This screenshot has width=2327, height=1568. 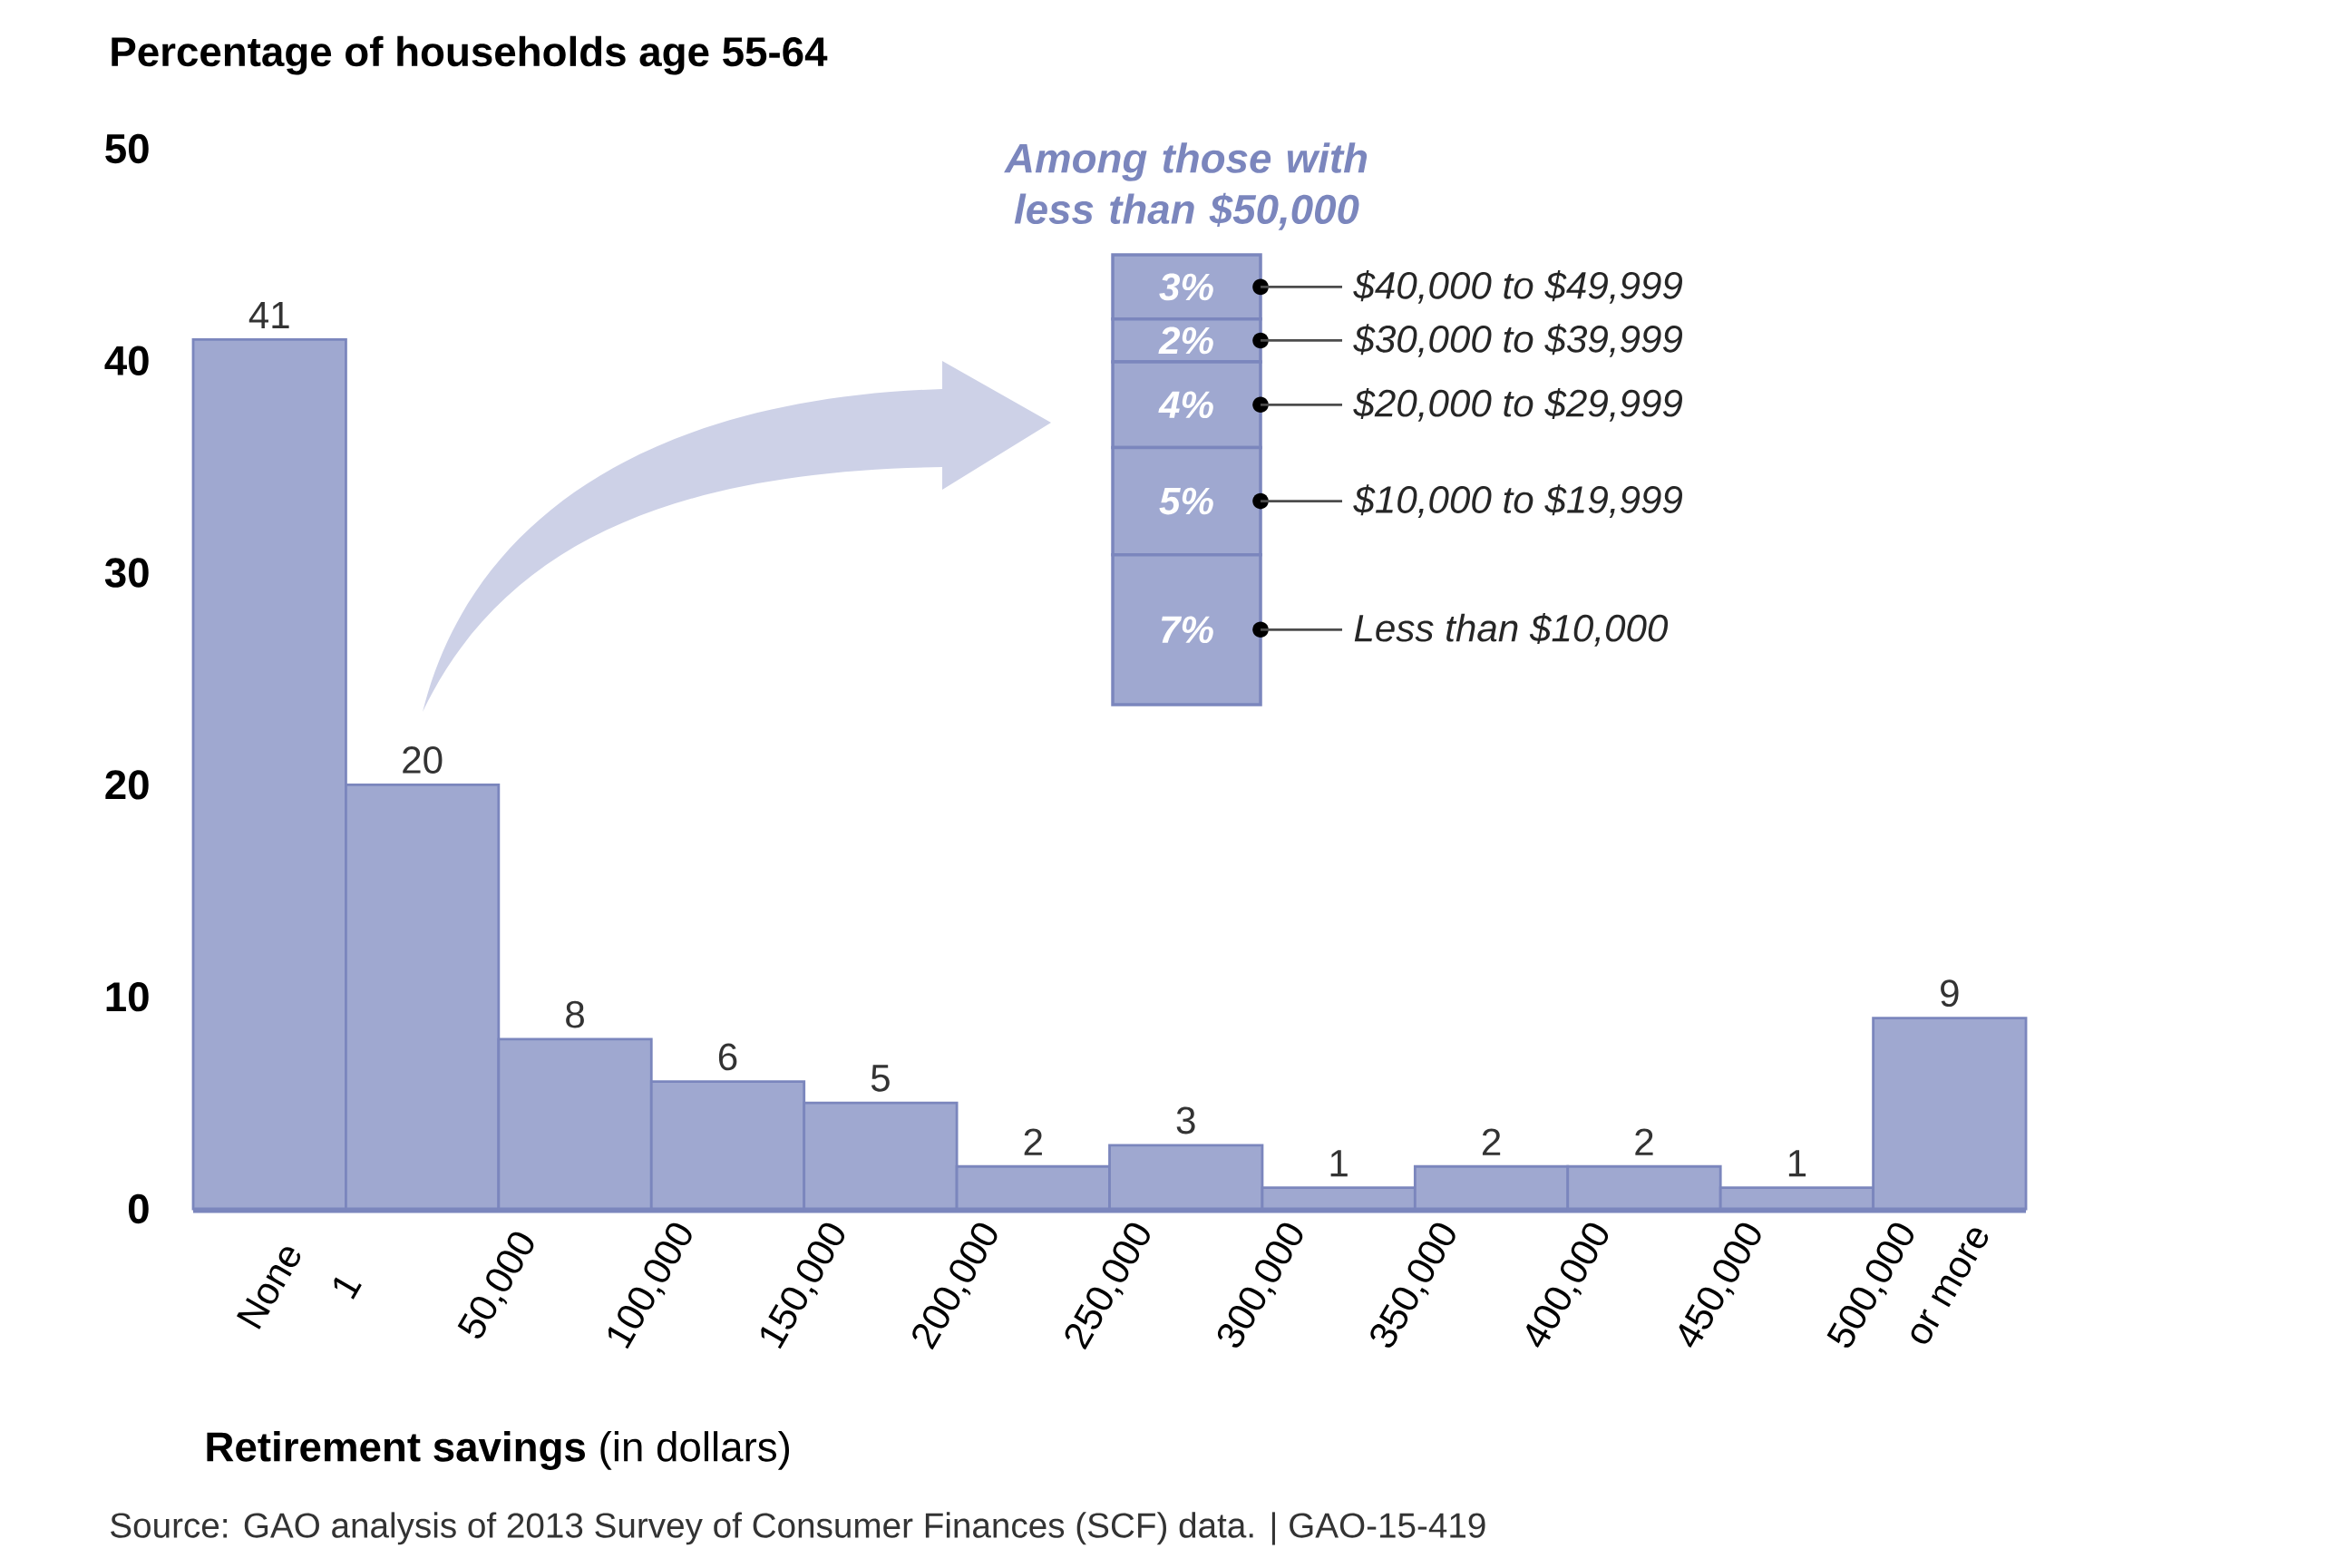 I want to click on text: Less than $10,000, so click(x=1511, y=630).